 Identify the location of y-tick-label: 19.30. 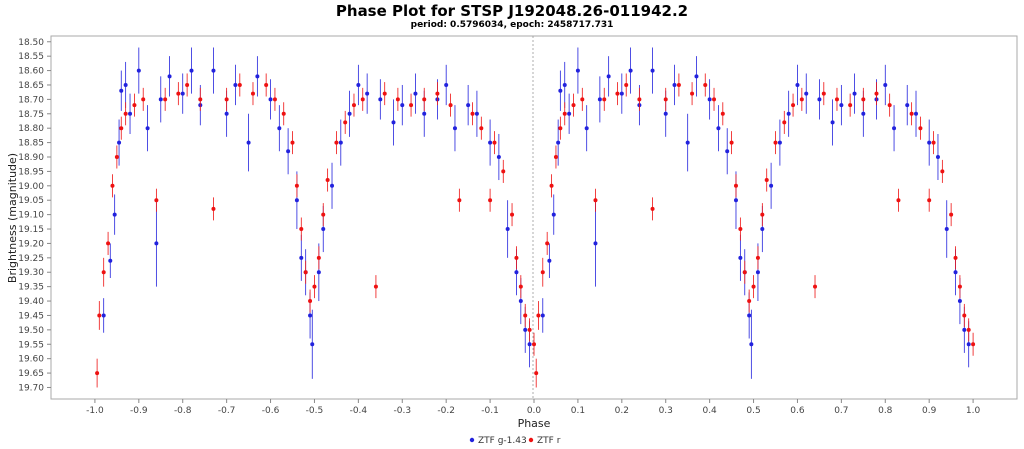
(31, 273).